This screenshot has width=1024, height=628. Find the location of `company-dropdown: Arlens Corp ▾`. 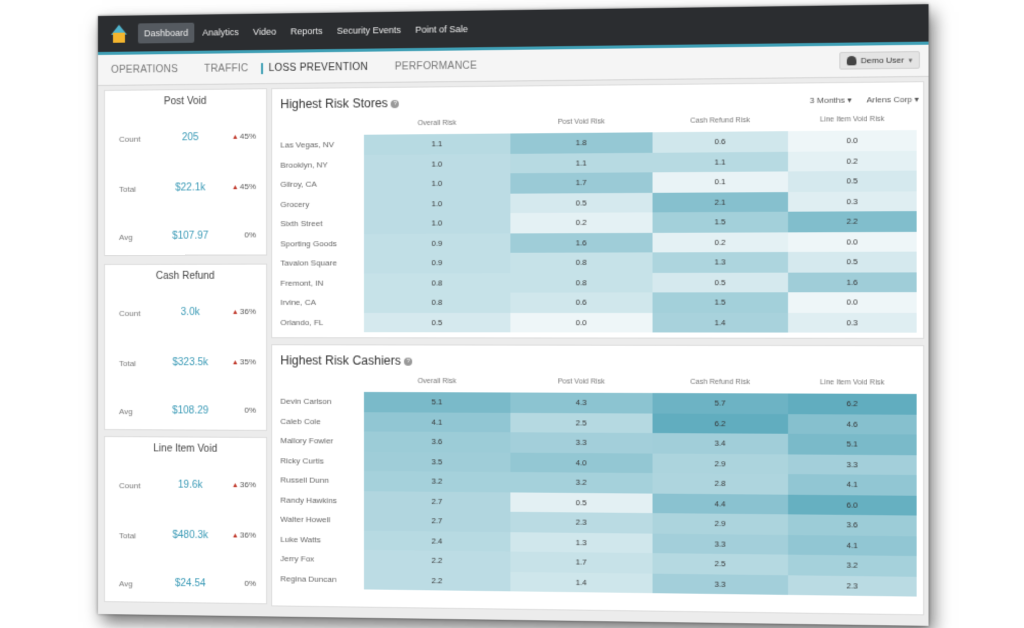

company-dropdown: Arlens Corp ▾ is located at coordinates (893, 100).